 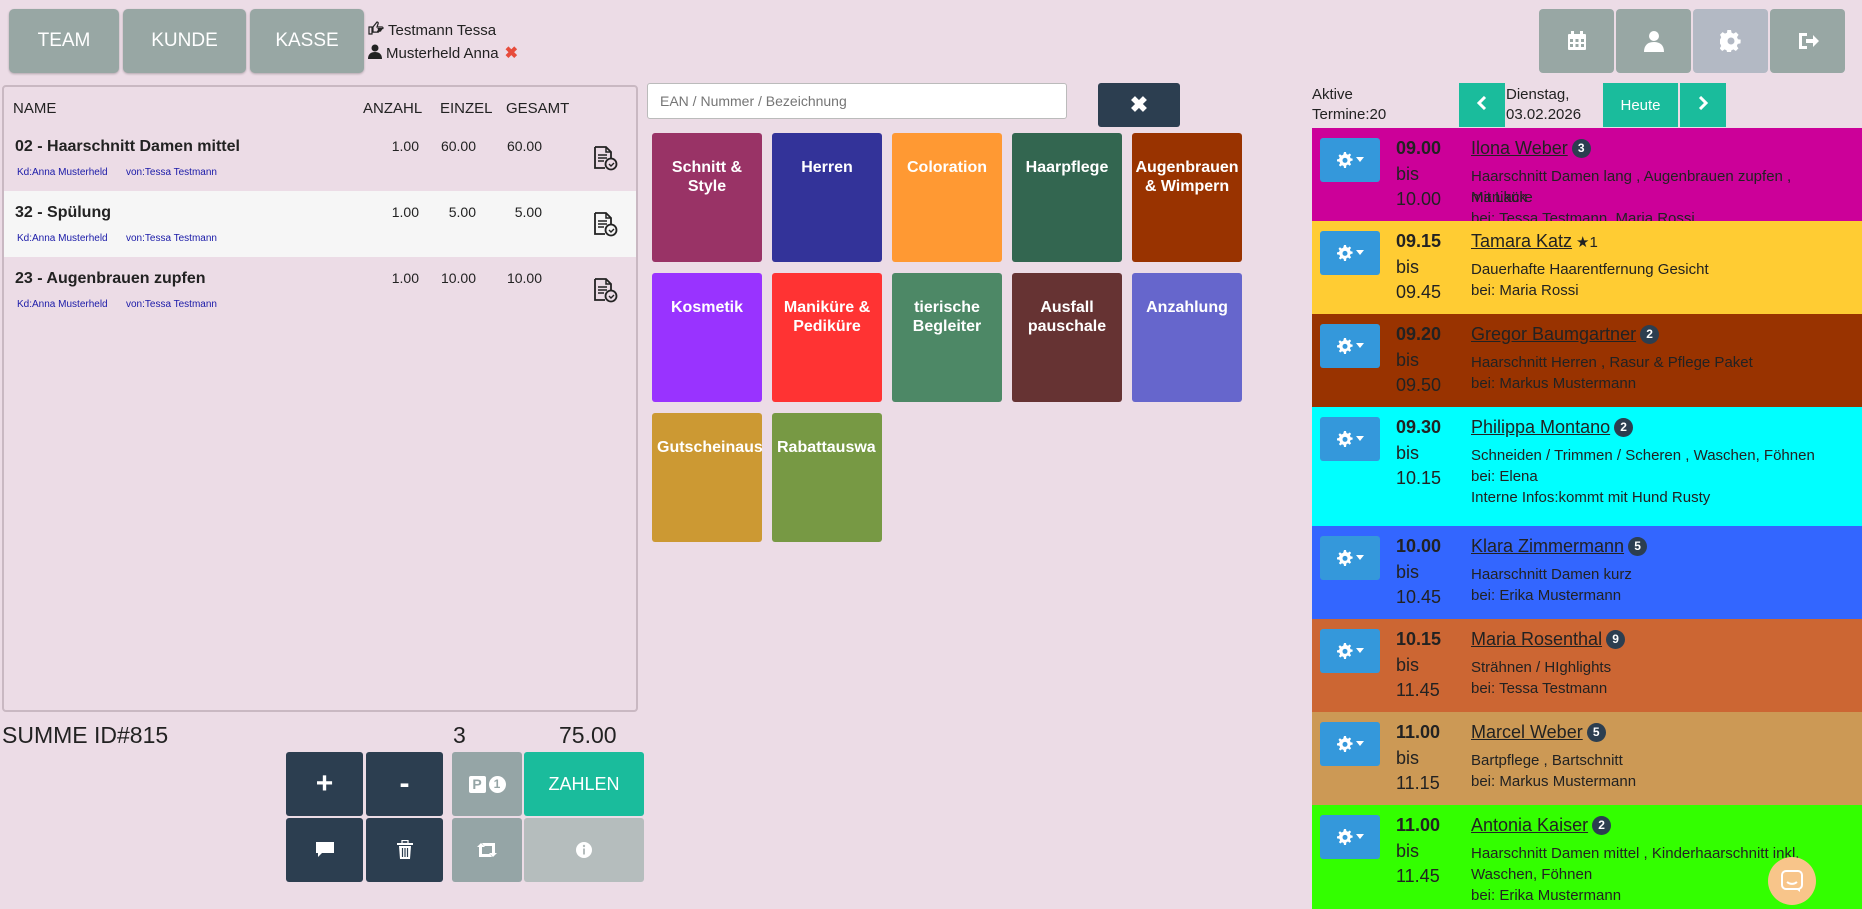 What do you see at coordinates (707, 197) in the screenshot?
I see `category-button: Schnitt & Style` at bounding box center [707, 197].